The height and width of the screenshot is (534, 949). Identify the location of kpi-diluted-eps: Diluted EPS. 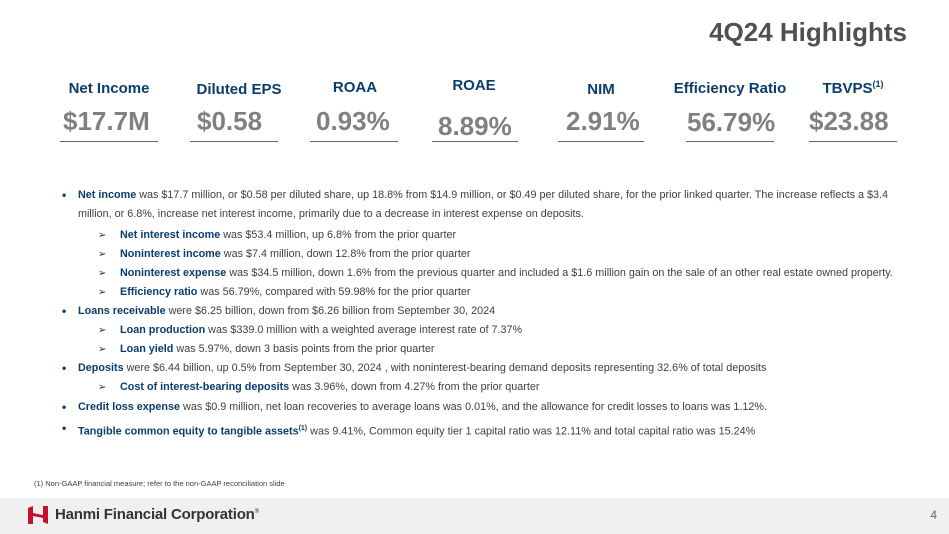
(239, 89).